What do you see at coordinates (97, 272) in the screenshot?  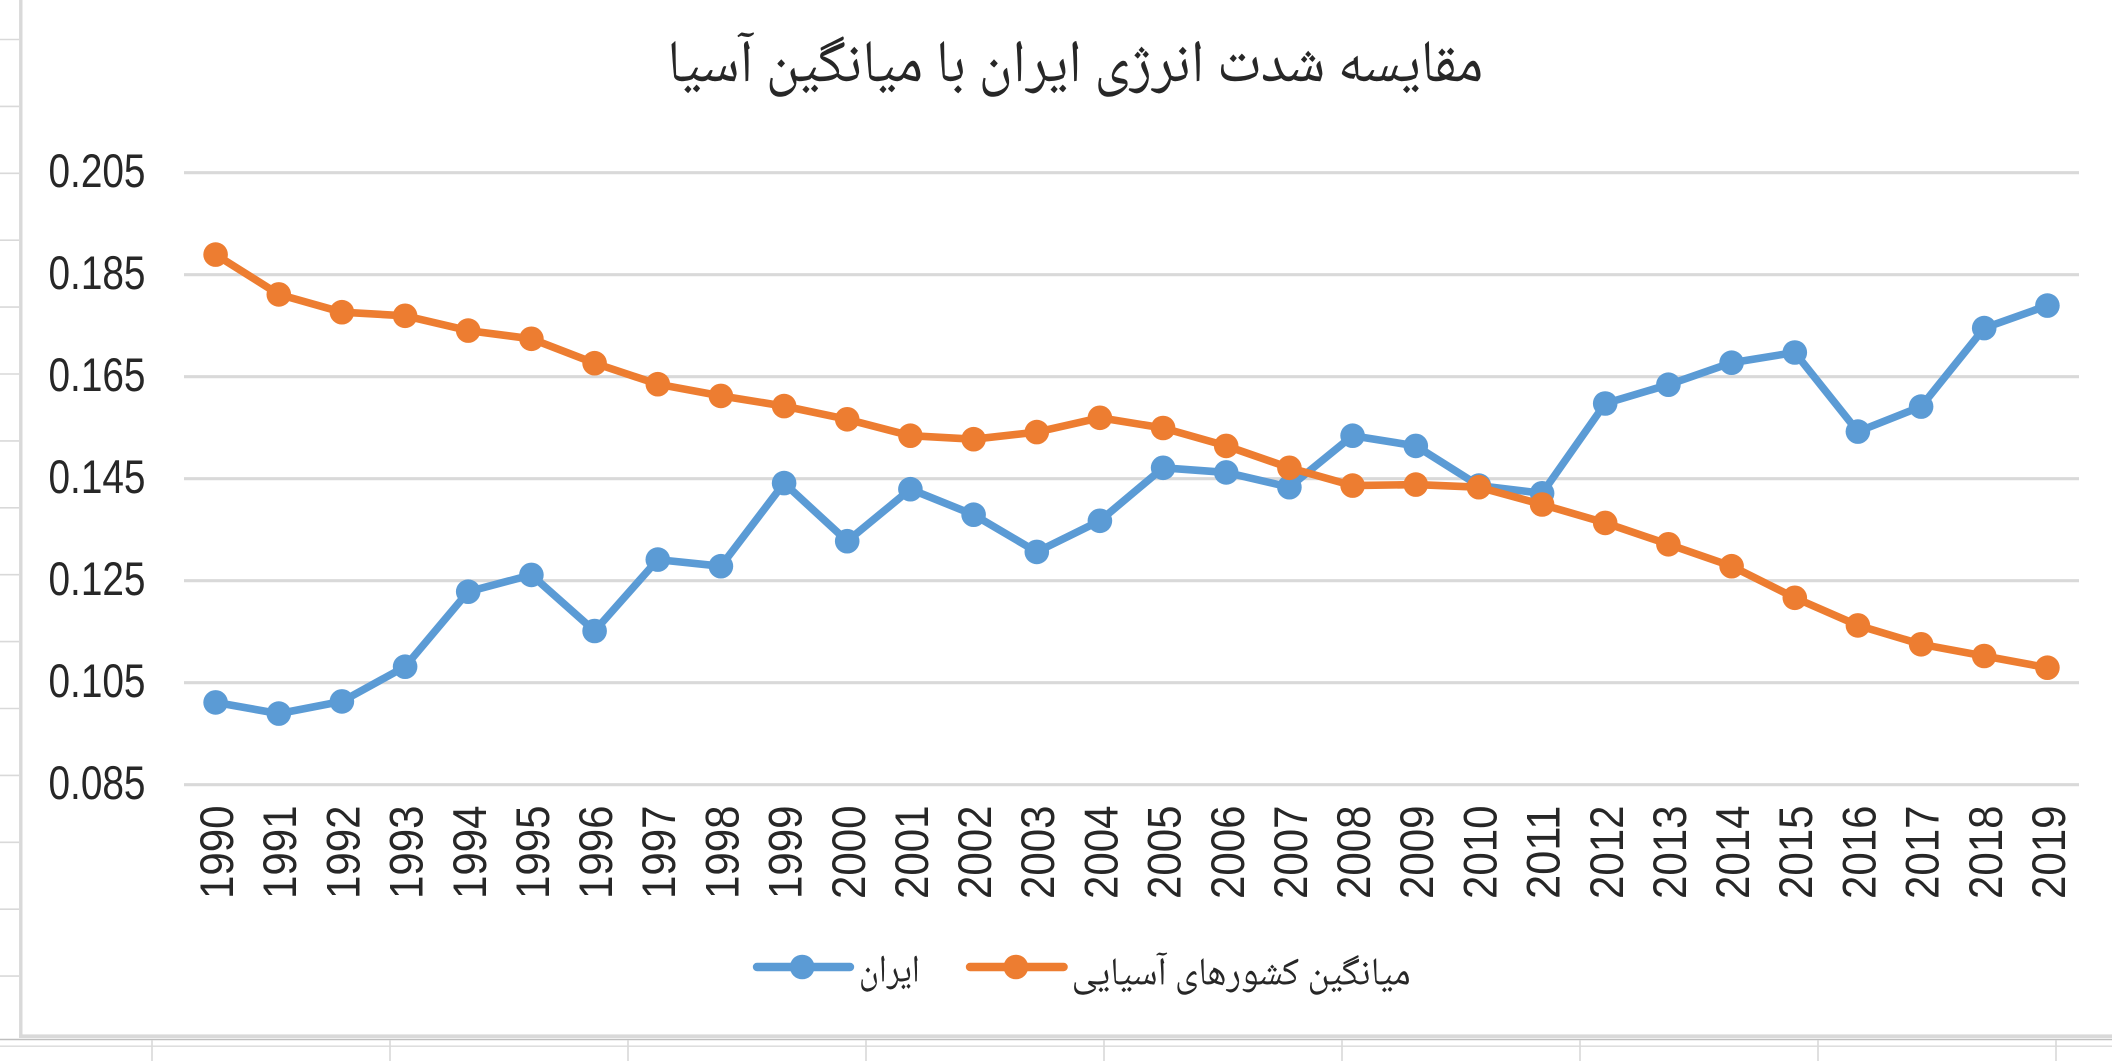 I see `svg-text: 0.185` at bounding box center [97, 272].